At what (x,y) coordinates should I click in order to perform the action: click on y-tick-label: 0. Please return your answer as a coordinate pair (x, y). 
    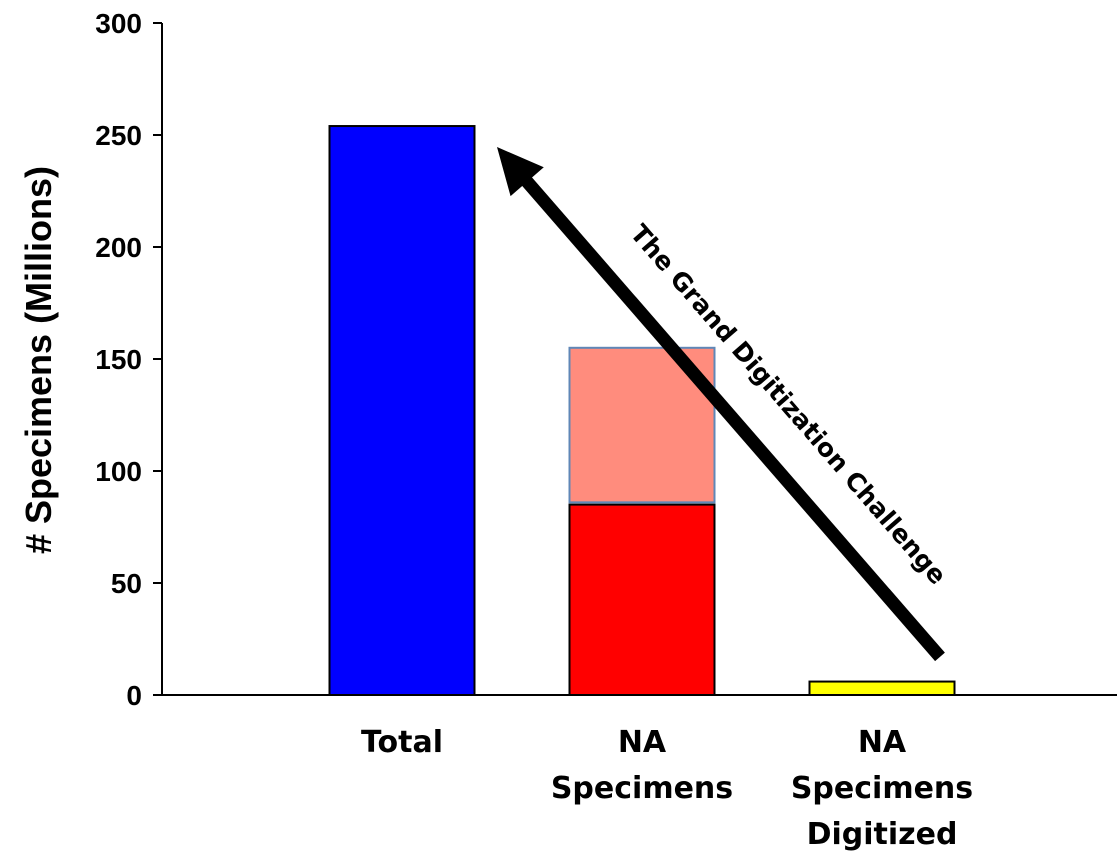
    Looking at the image, I should click on (134, 695).